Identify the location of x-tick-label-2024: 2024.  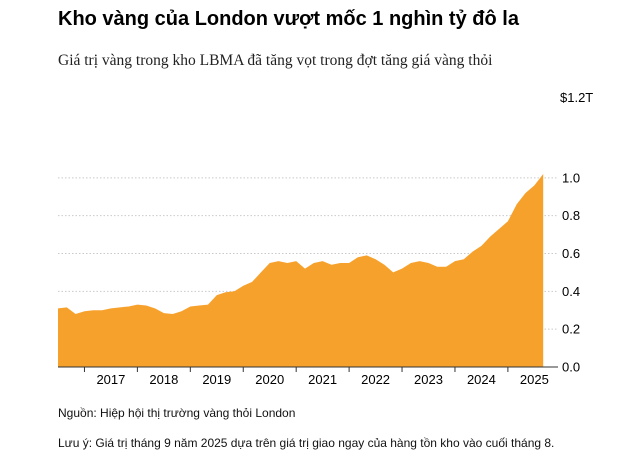
(481, 379).